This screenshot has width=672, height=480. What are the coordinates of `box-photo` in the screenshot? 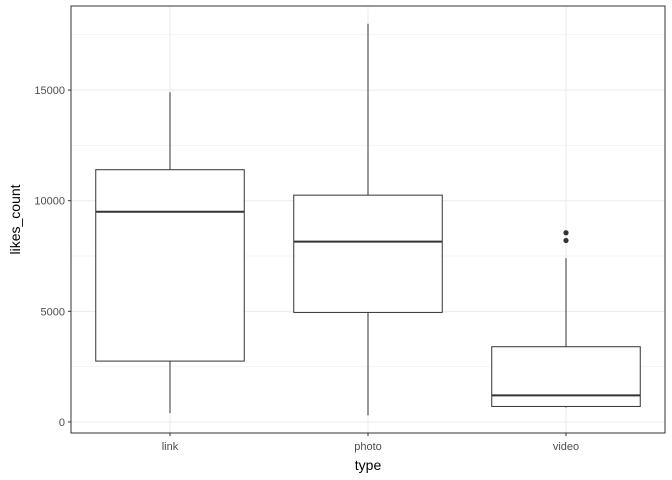 It's located at (368, 253).